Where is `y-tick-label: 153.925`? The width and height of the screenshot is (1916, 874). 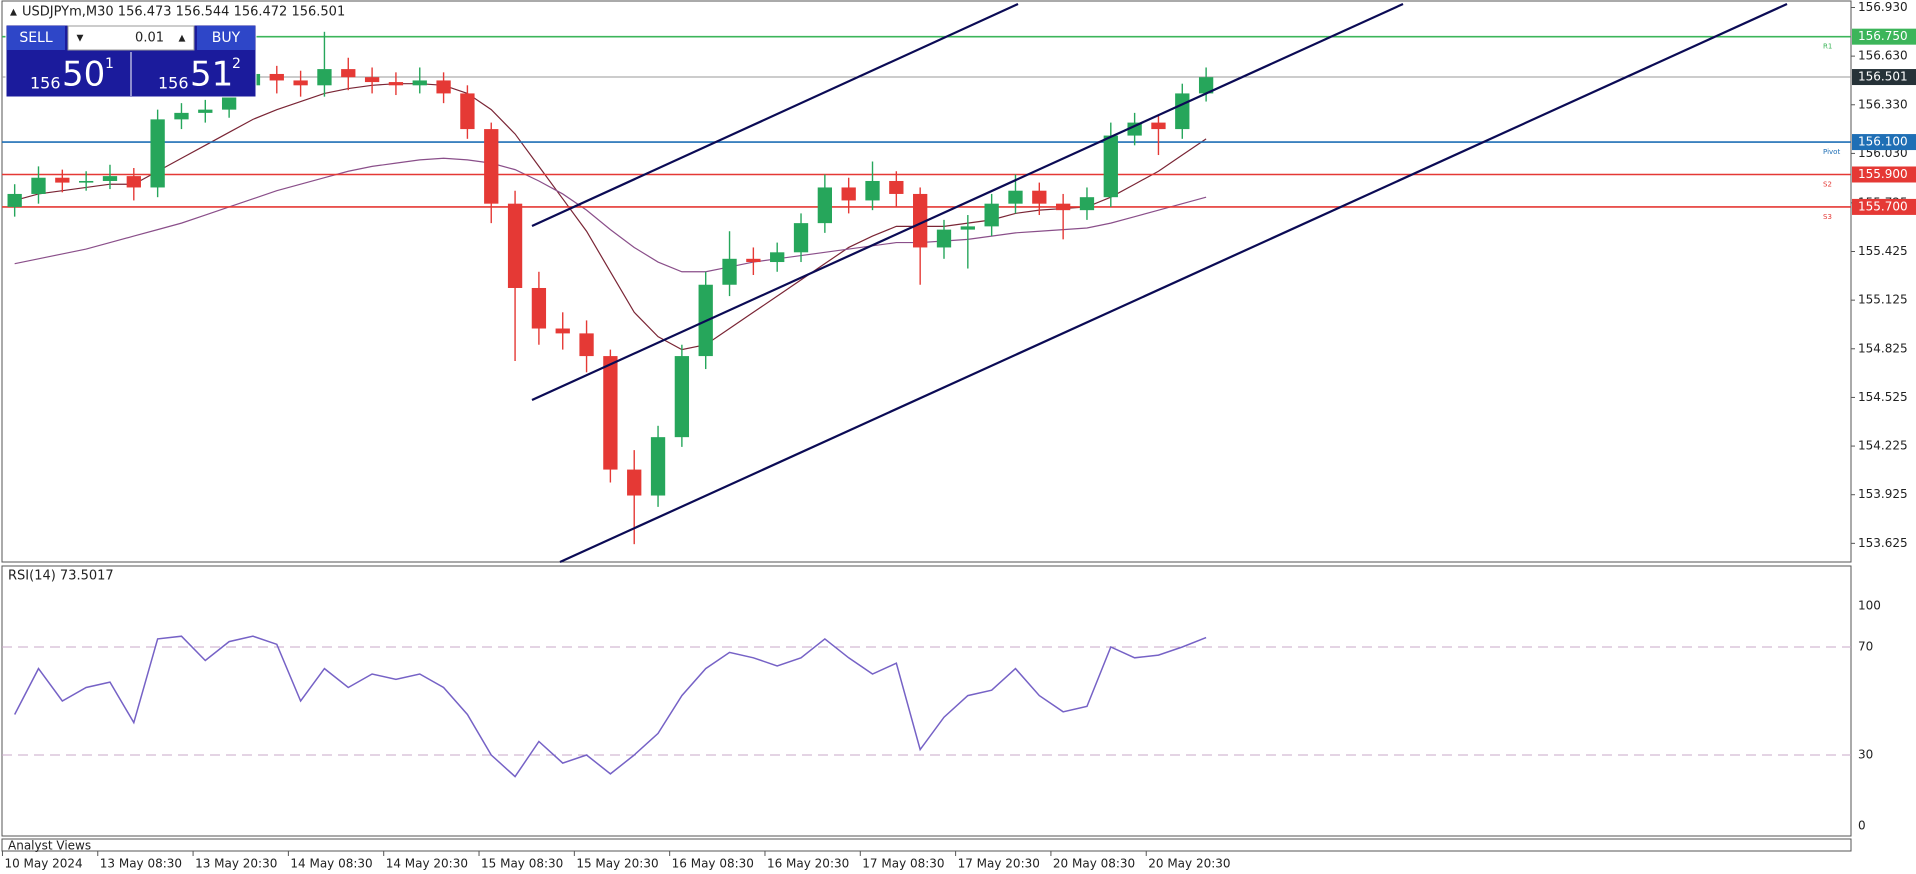 y-tick-label: 153.925 is located at coordinates (1883, 494).